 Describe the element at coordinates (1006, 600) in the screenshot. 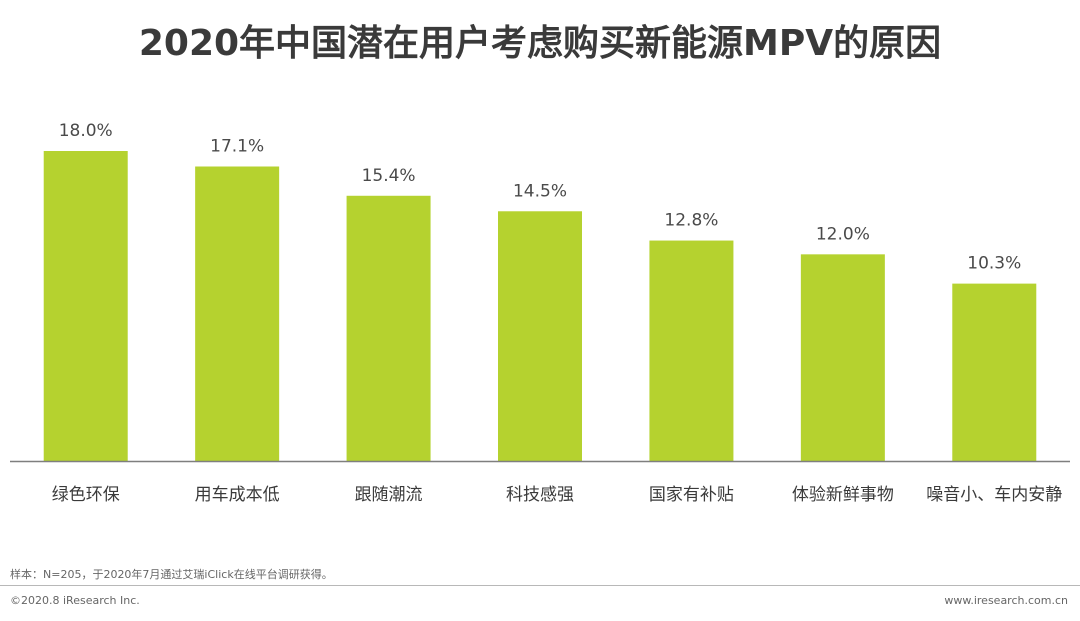

I see `website-link: www.iresearch.com.cn` at that location.